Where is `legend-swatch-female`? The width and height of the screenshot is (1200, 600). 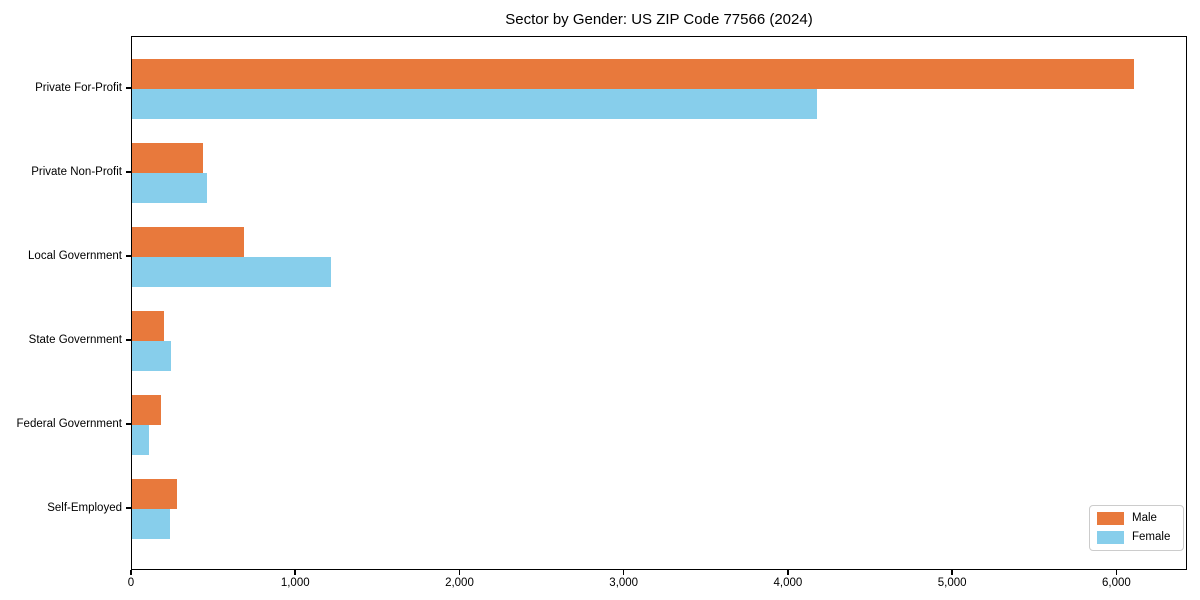
legend-swatch-female is located at coordinates (1110, 537).